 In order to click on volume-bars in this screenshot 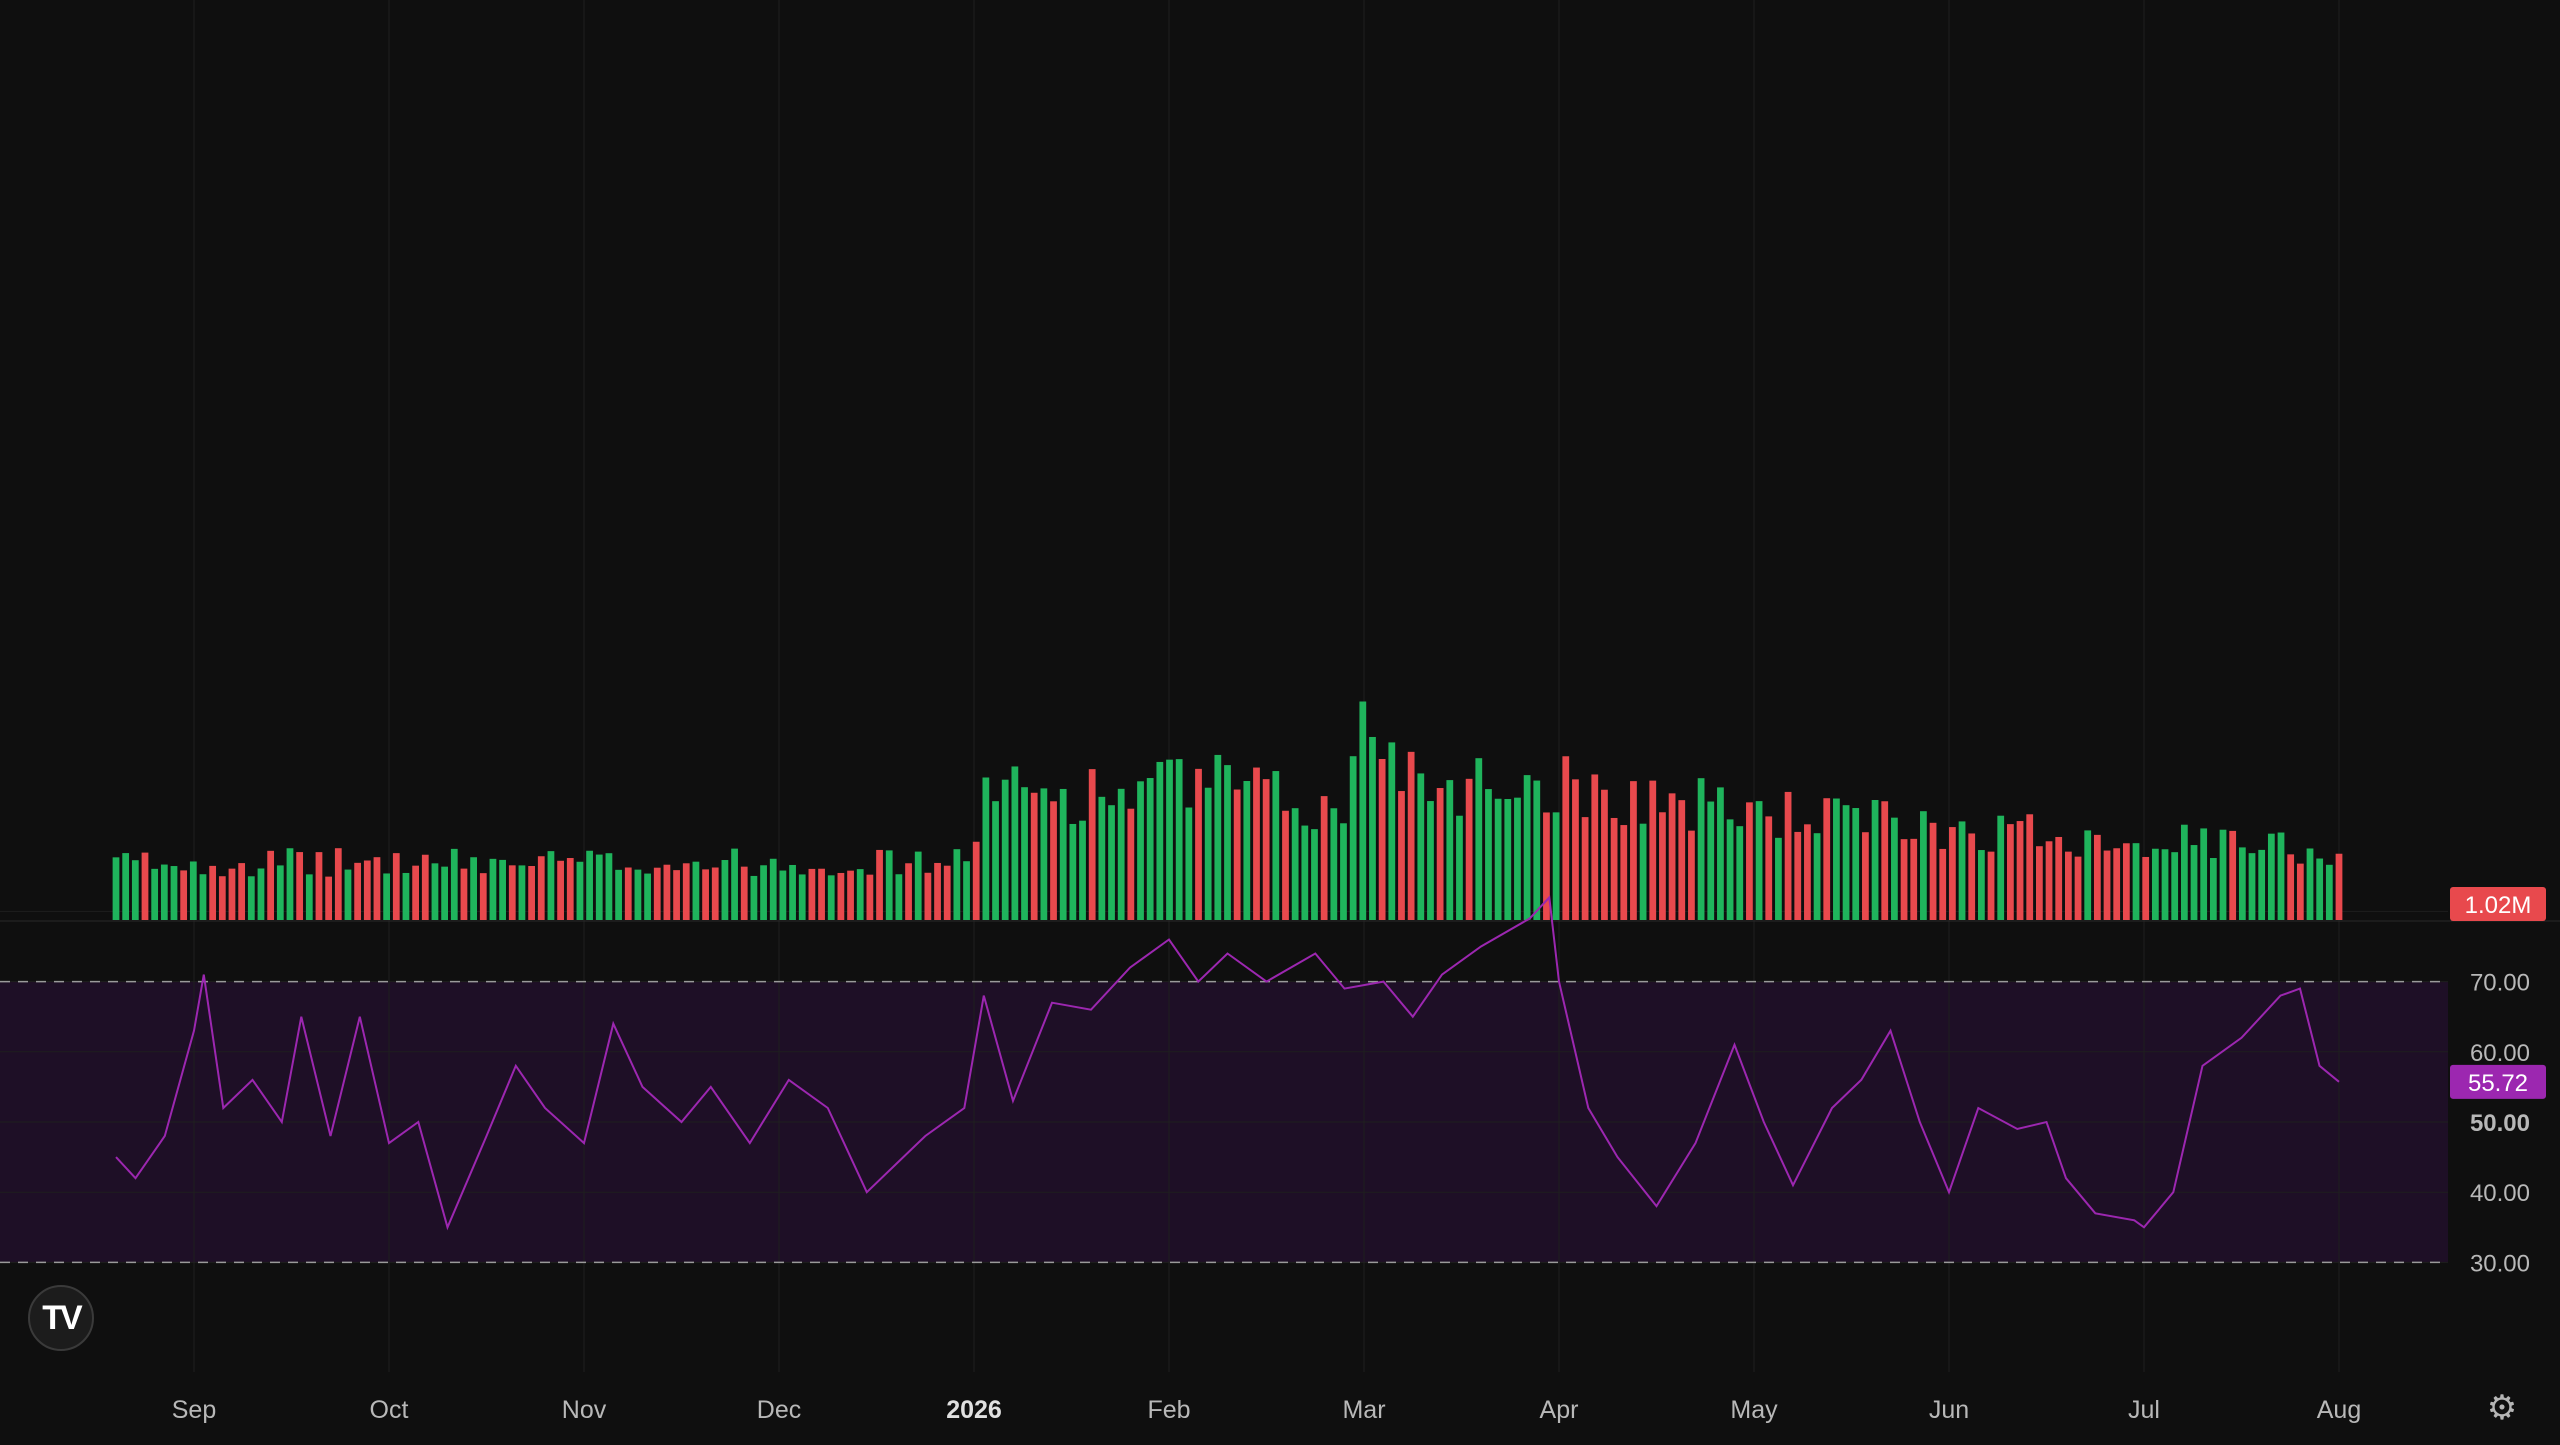, I will do `click(1227, 810)`.